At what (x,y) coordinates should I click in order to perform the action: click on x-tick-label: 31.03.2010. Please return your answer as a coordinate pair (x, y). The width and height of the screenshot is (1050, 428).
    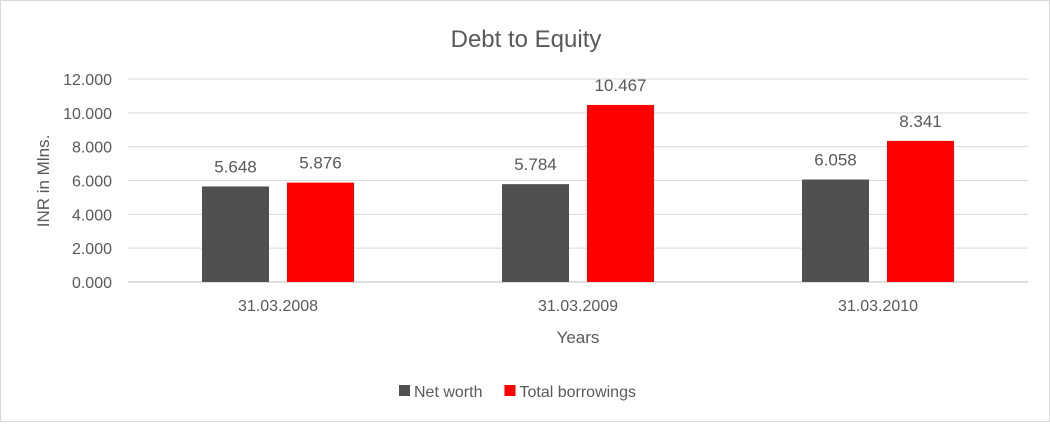
    Looking at the image, I should click on (878, 306).